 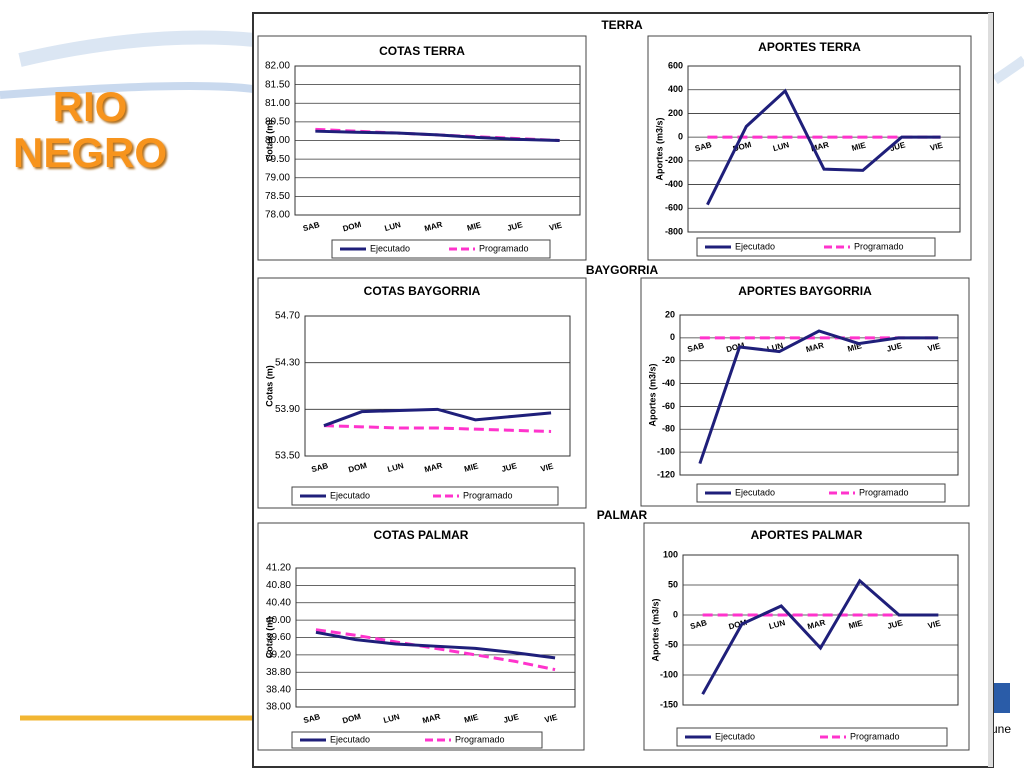 I want to click on y-tick-label: 78.50, so click(x=277, y=196).